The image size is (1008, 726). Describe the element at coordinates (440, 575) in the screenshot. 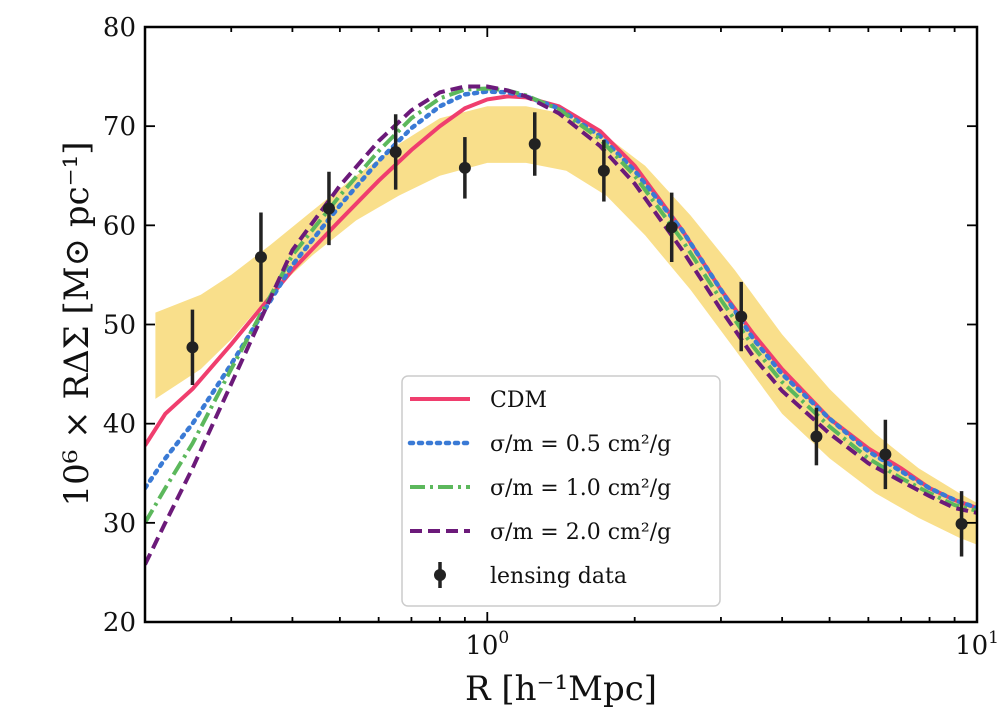

I see `legend-swatch` at that location.